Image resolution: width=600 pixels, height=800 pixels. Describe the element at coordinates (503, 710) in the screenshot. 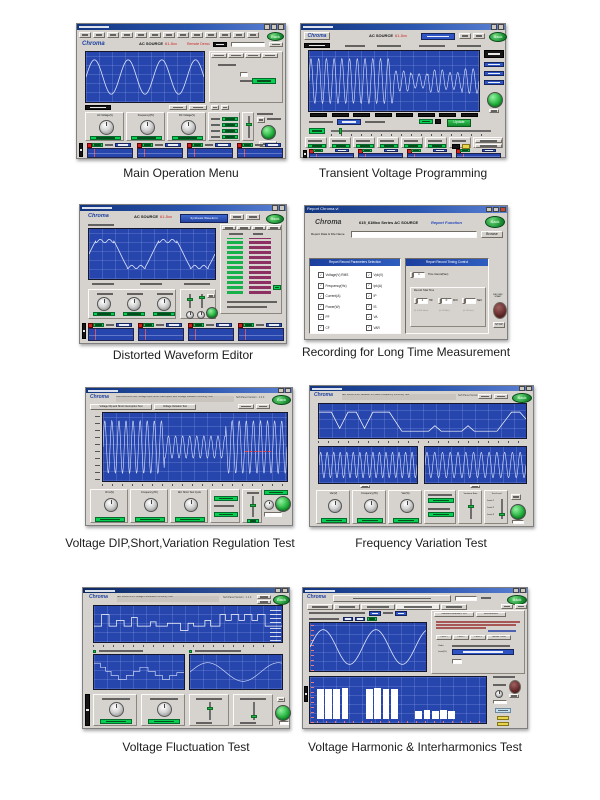

I see `step-time-field` at that location.